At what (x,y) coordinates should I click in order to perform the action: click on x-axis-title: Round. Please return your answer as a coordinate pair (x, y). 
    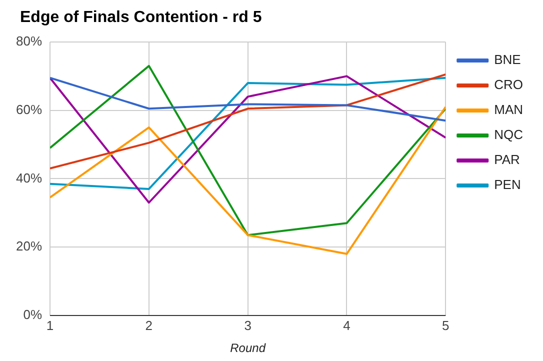
    Looking at the image, I should click on (248, 348).